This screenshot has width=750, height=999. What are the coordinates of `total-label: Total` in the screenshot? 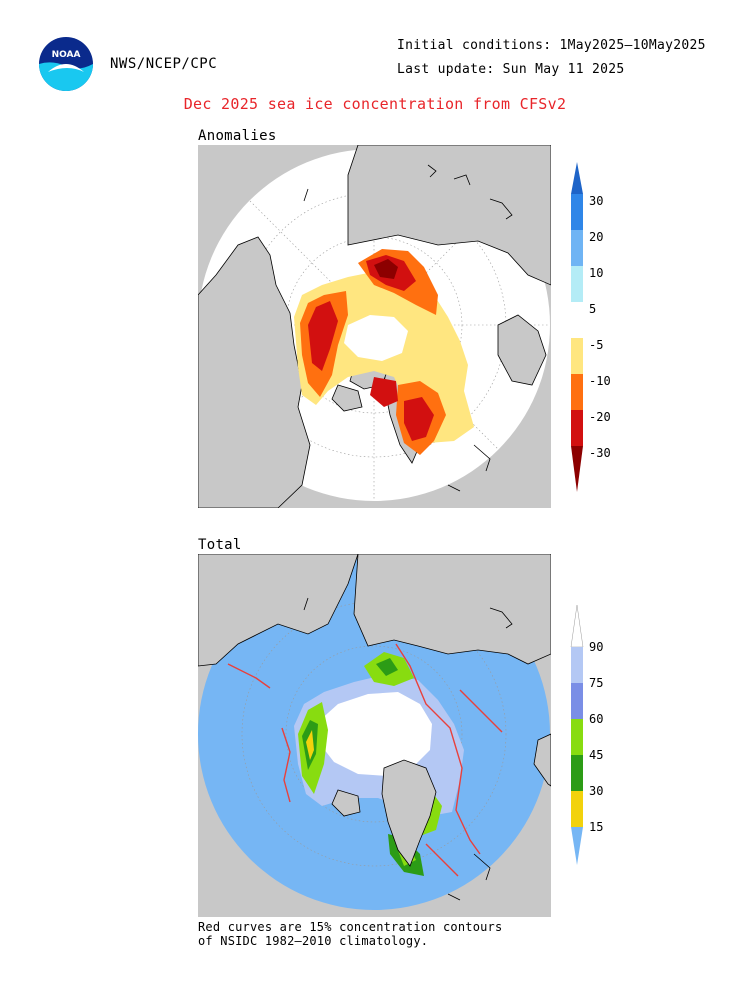 It's located at (220, 545).